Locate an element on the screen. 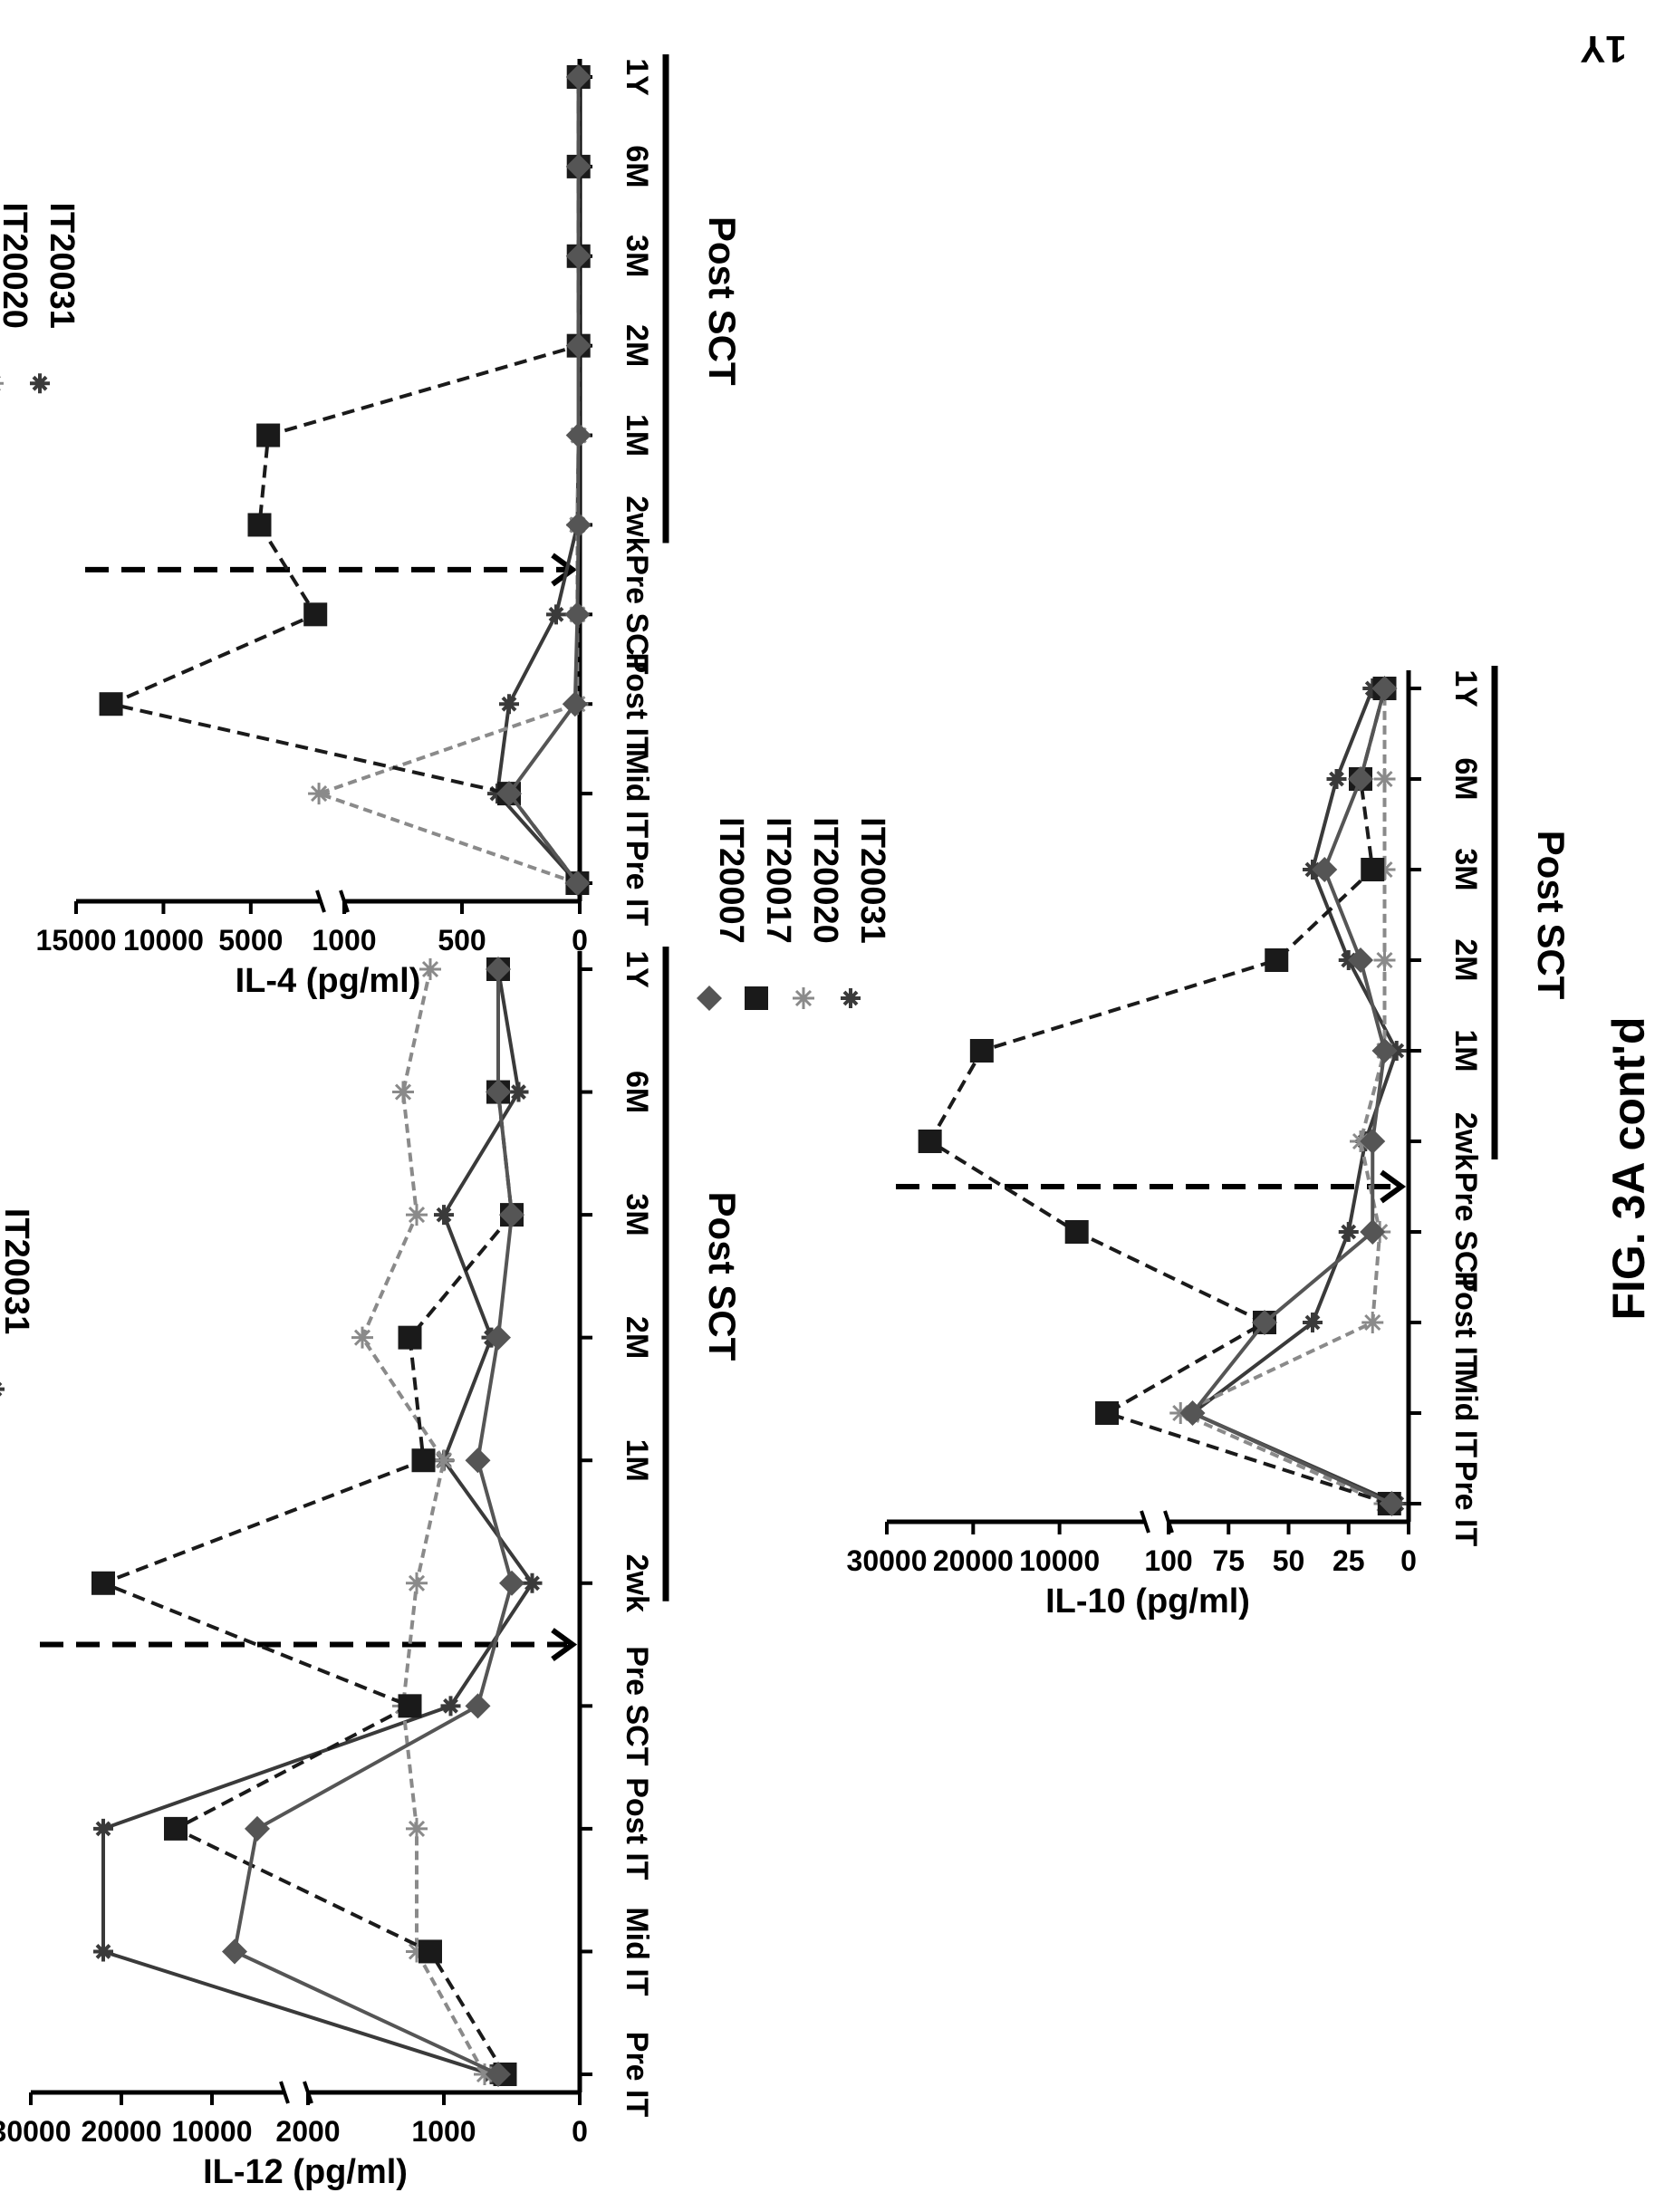 Image resolution: width=1674 pixels, height=2212 pixels. legend-item: IT20007 is located at coordinates (723, 914).